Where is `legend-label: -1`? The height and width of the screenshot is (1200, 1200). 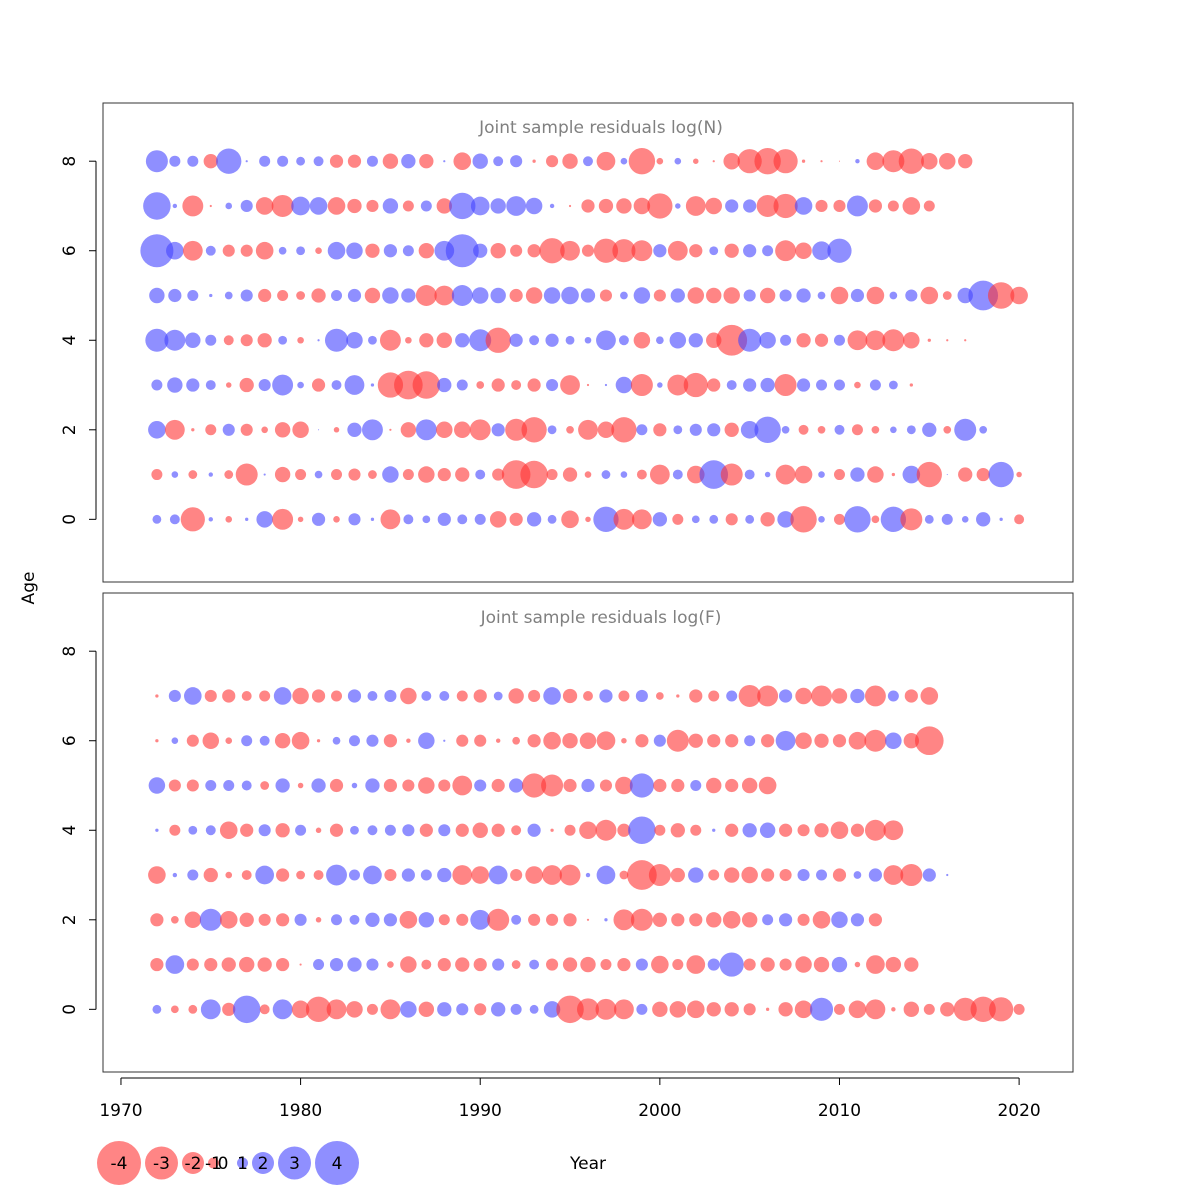
legend-label: -1 is located at coordinates (213, 1164).